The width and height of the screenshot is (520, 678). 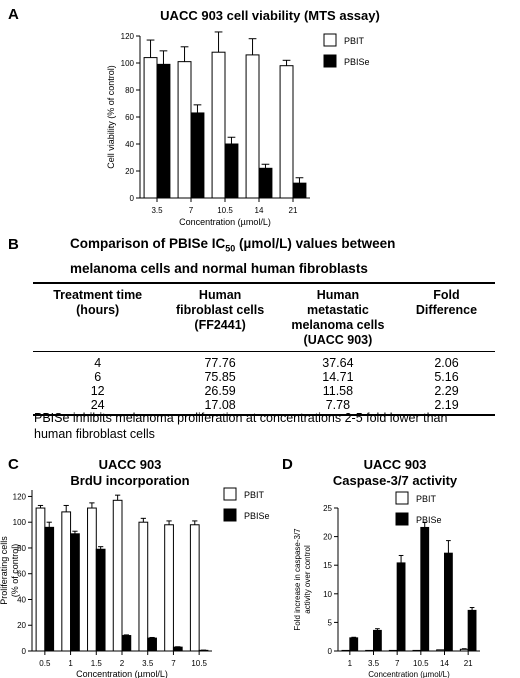 I want to click on header-line: metastatic, so click(x=337, y=310).